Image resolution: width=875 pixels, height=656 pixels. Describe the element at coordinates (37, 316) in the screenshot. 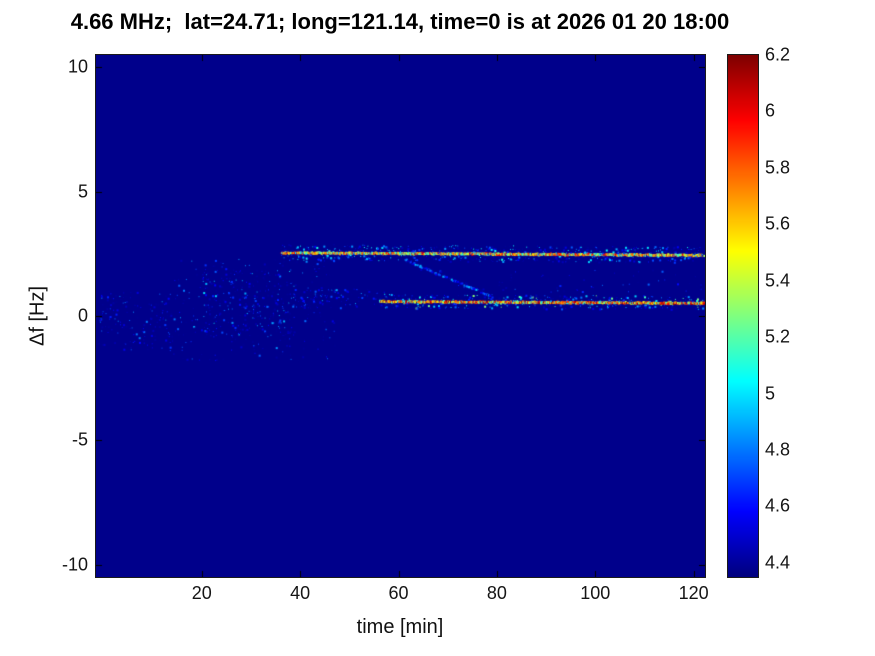

I see `y-axis-label: Δf [Hz]` at that location.